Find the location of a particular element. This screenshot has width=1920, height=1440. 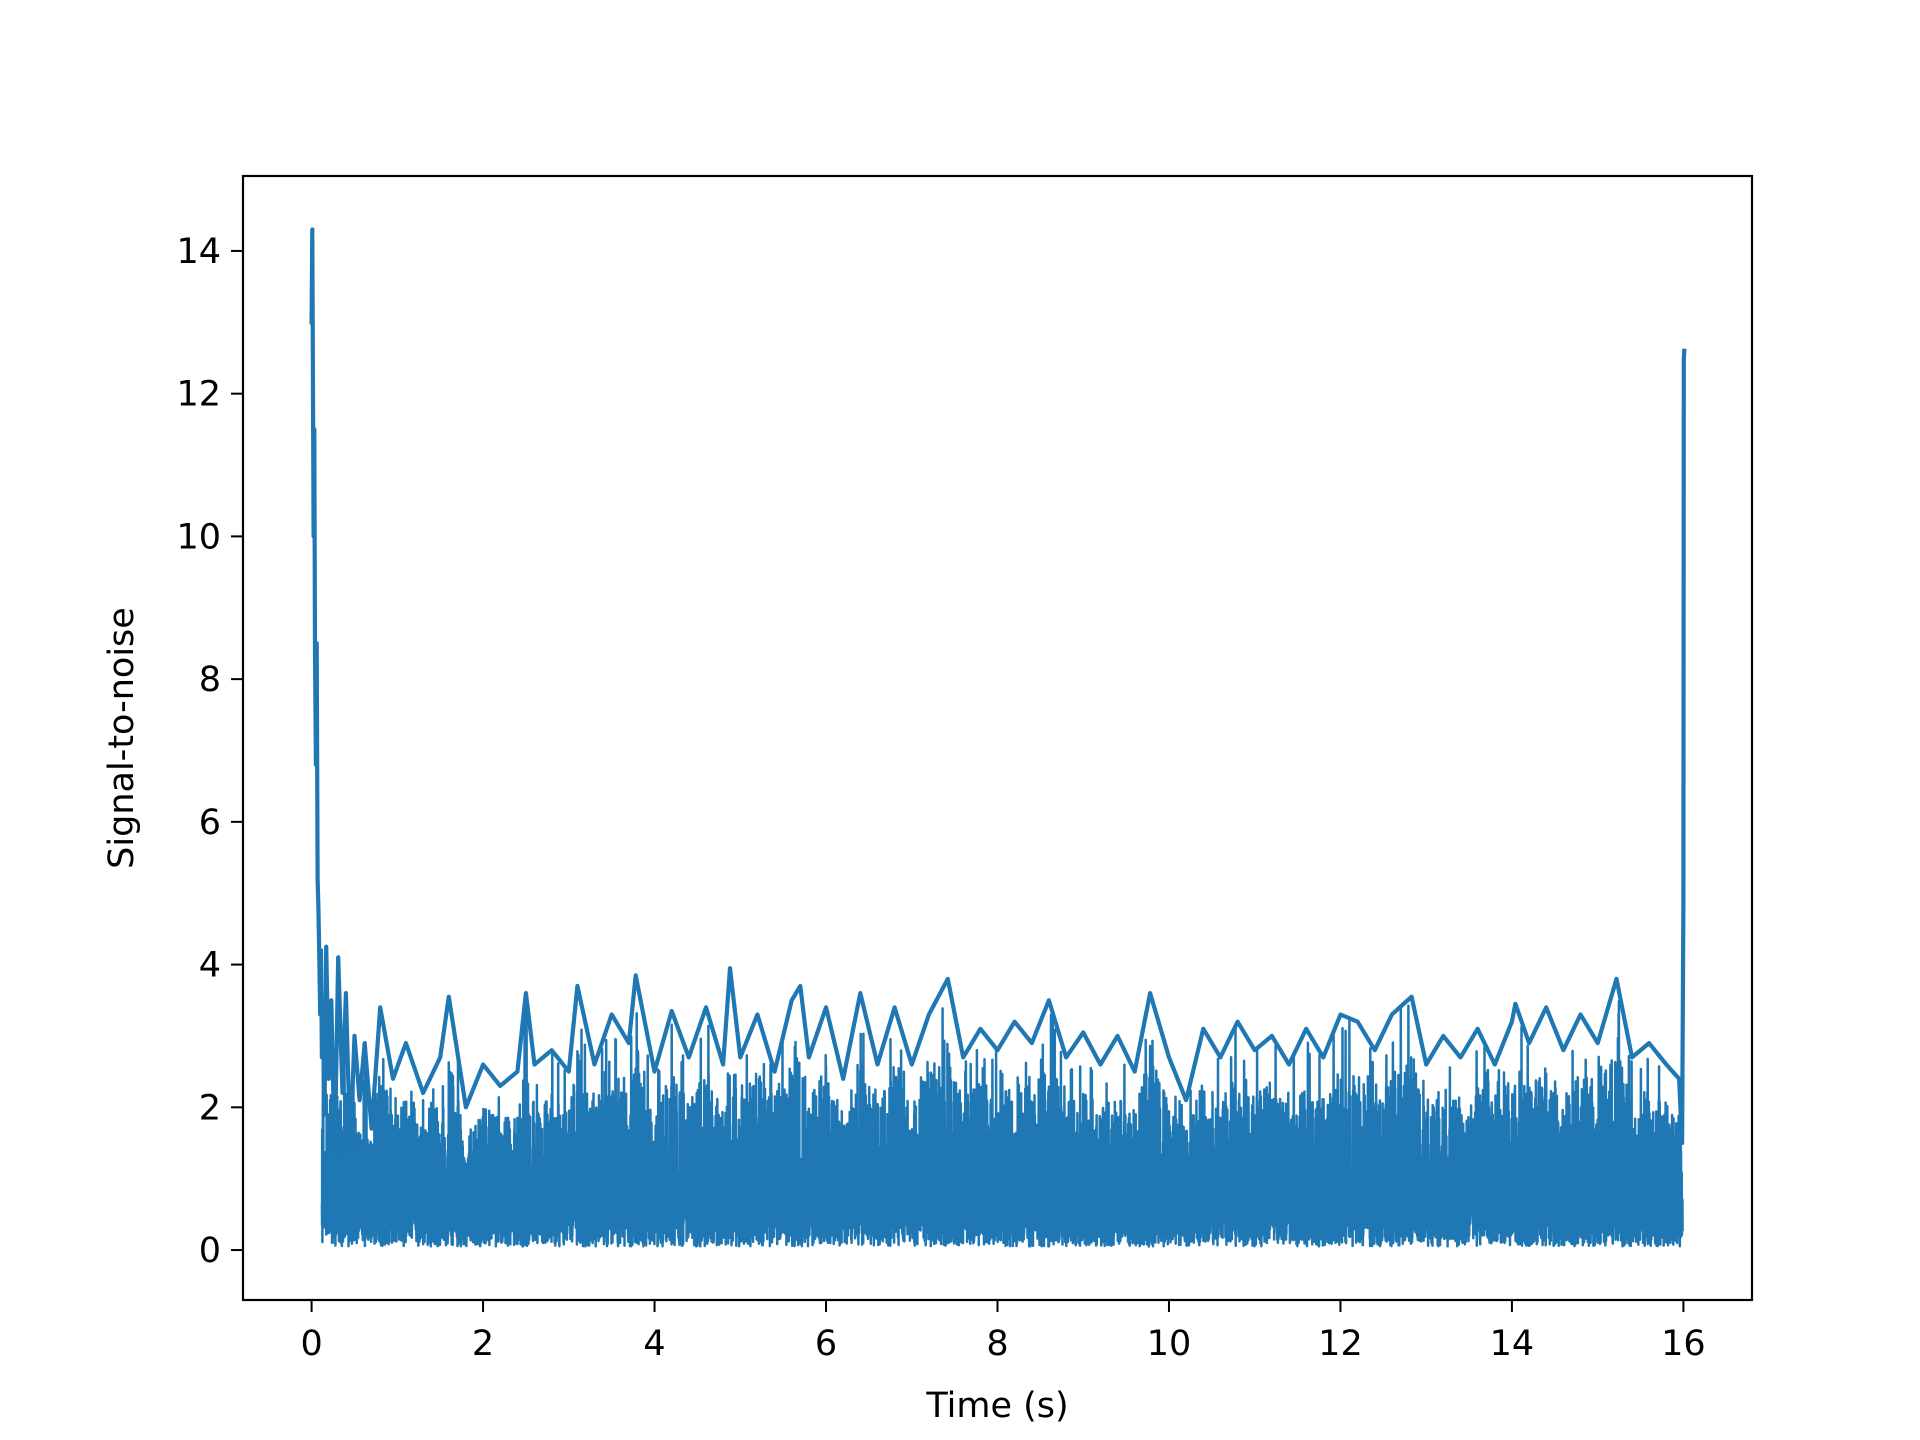

x-tick-label: 6 is located at coordinates (826, 1344).